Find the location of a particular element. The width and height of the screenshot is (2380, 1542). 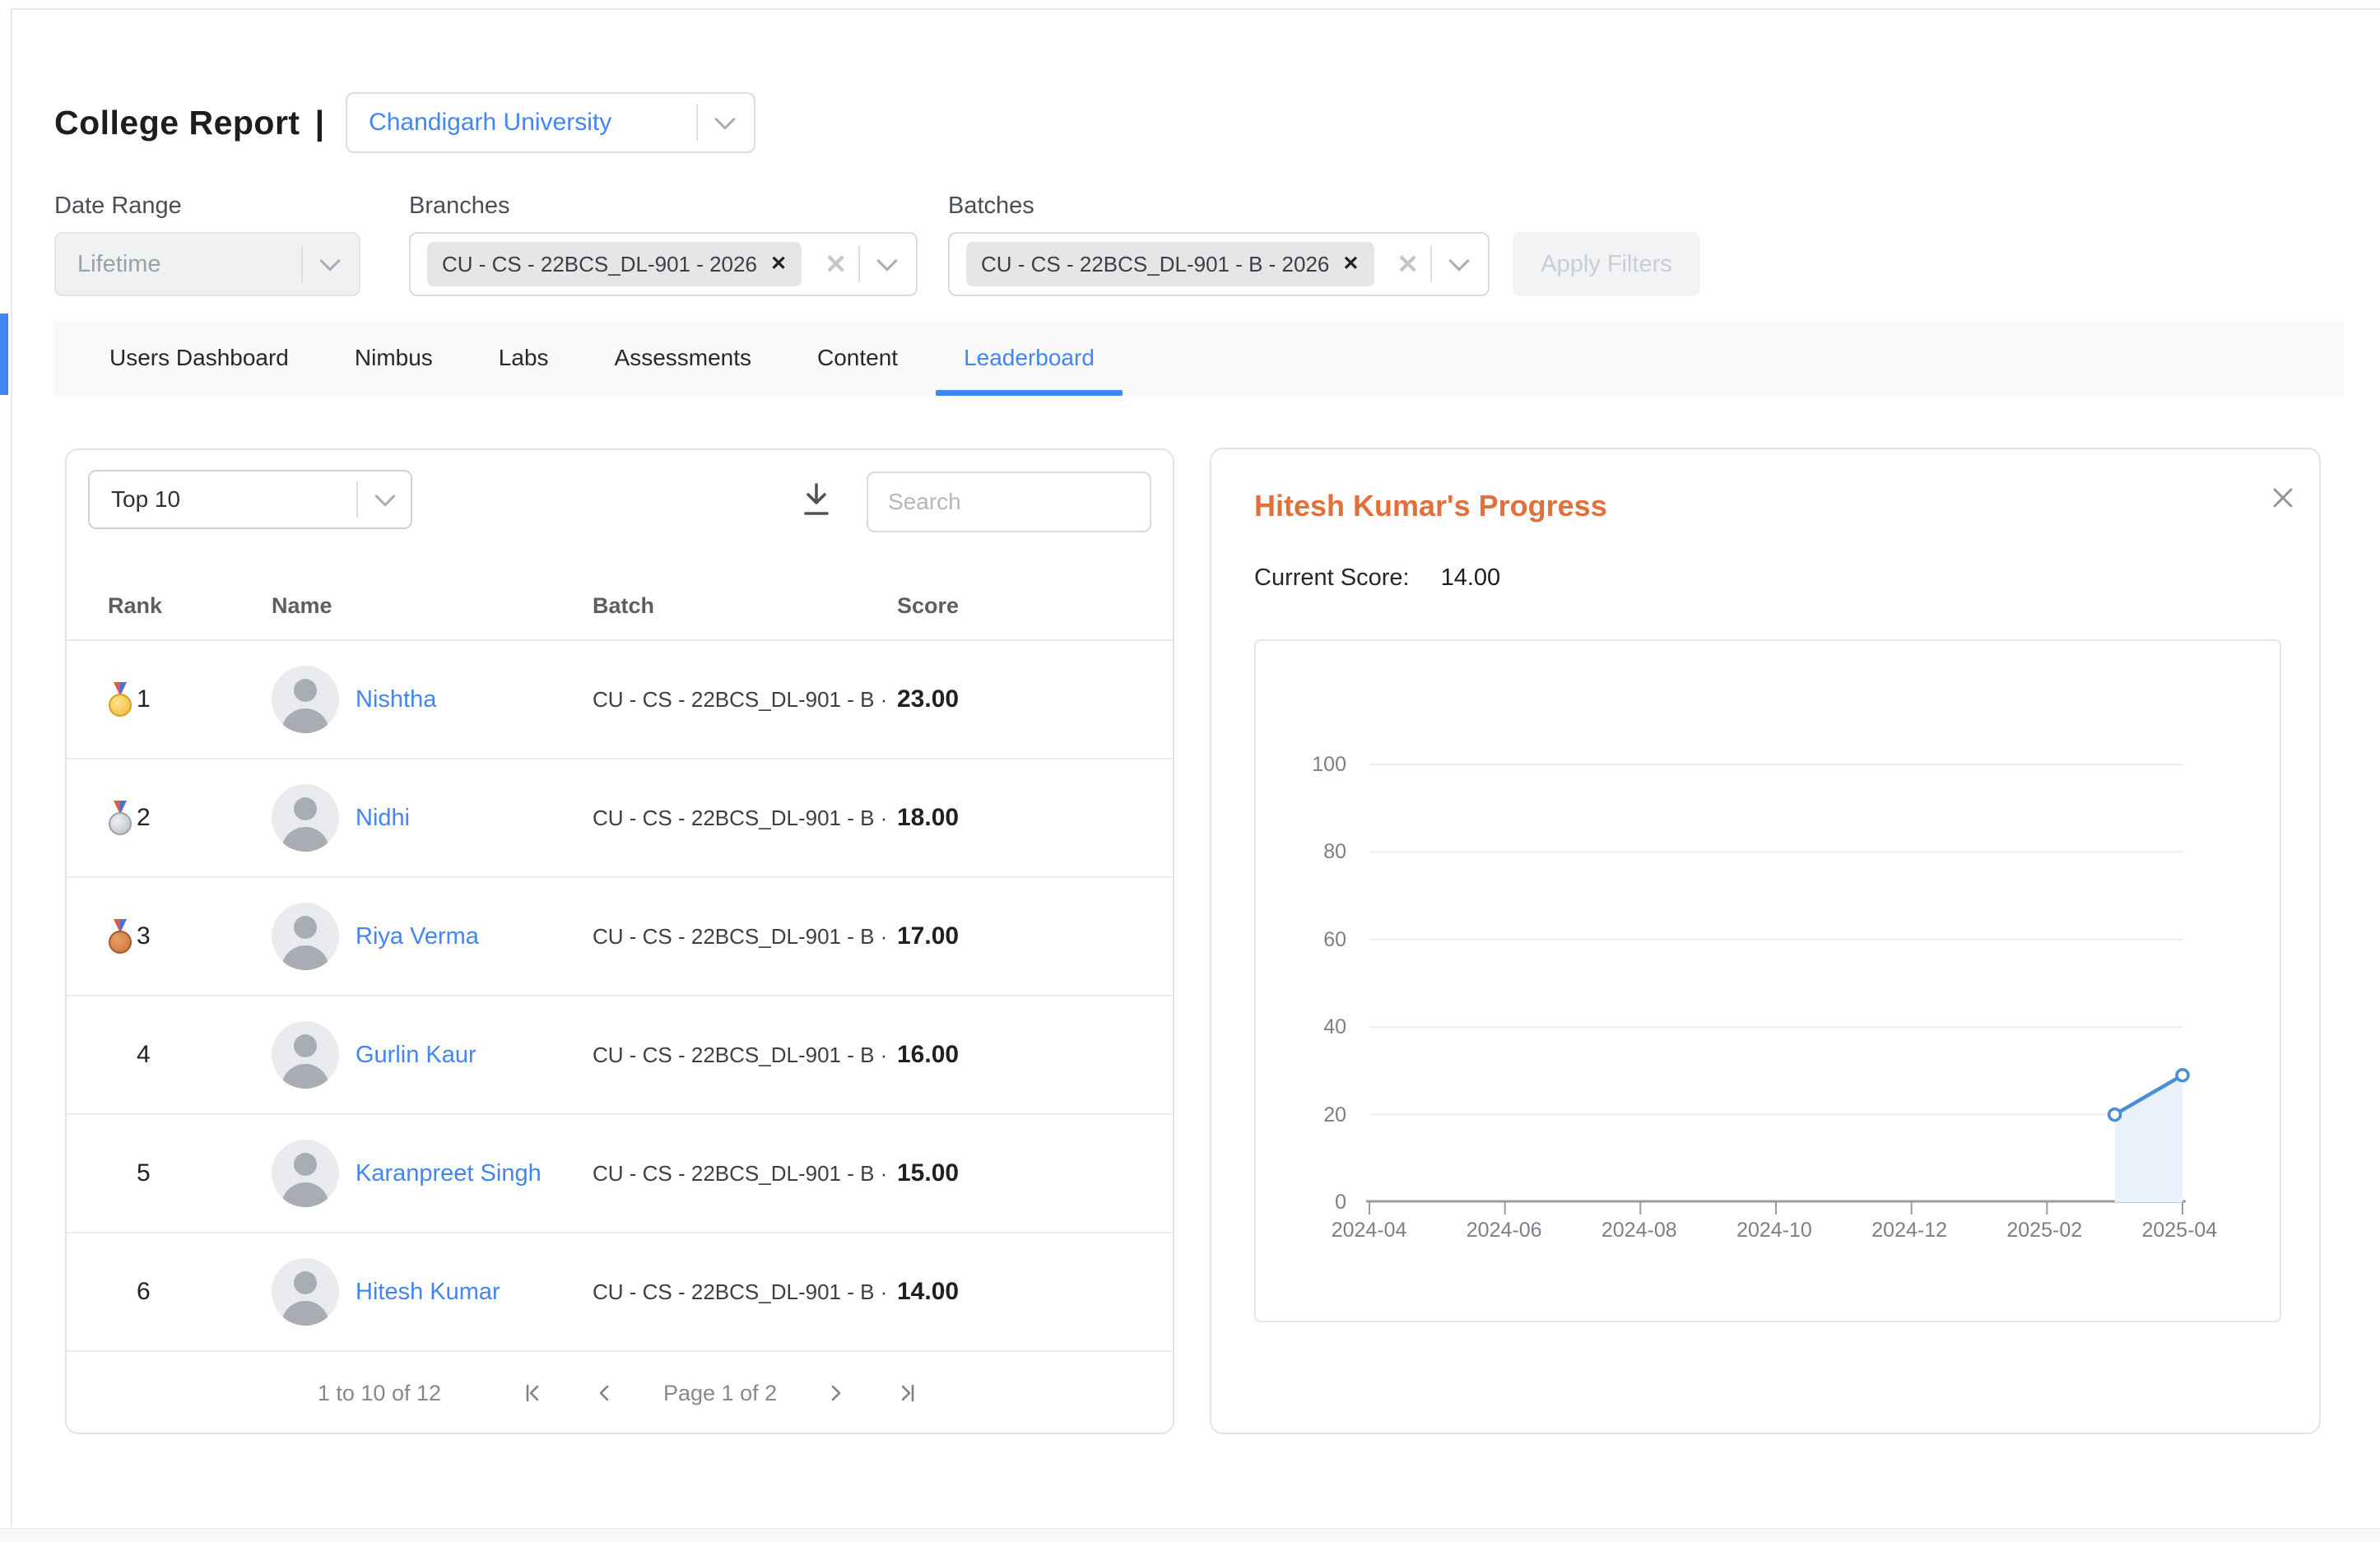

header: College Report | Chandigarh University is located at coordinates (405, 122).